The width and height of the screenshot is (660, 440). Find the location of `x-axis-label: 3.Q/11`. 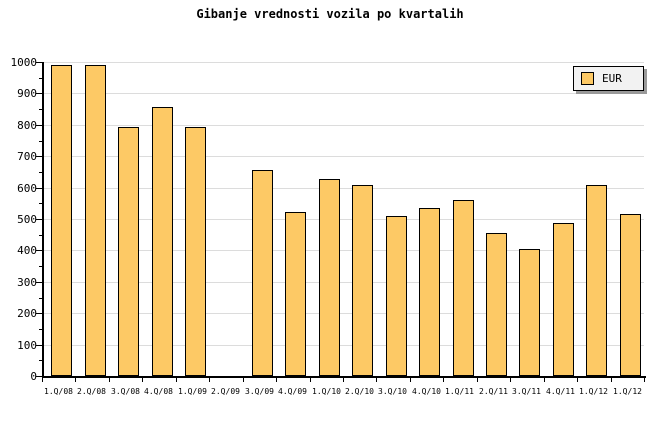

x-axis-label: 3.Q/11 is located at coordinates (526, 391).